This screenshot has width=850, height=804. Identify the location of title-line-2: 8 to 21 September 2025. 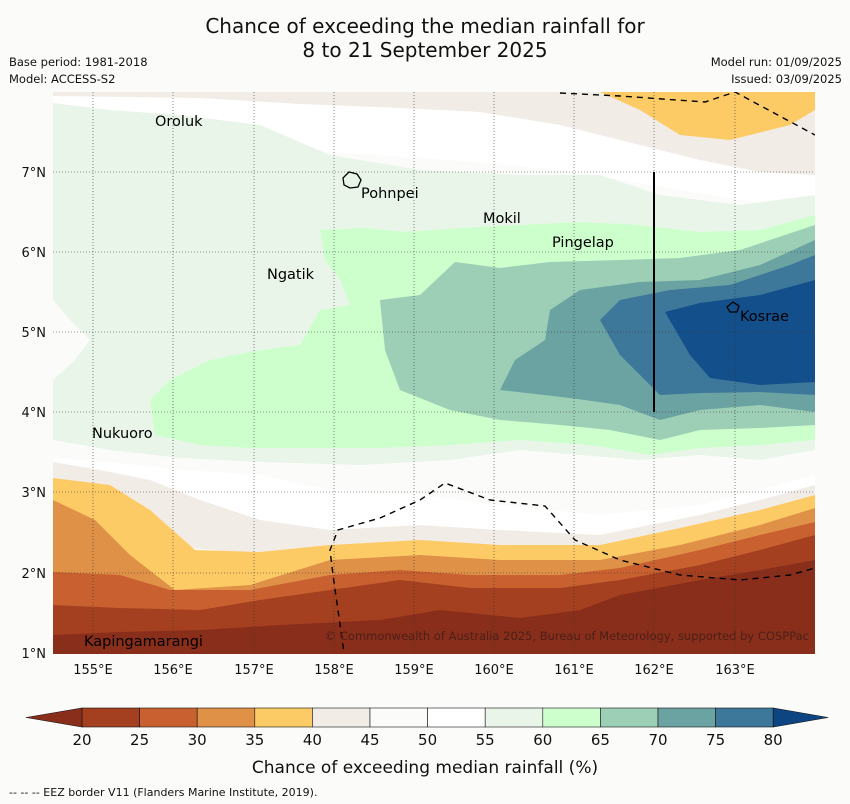
(425, 50).